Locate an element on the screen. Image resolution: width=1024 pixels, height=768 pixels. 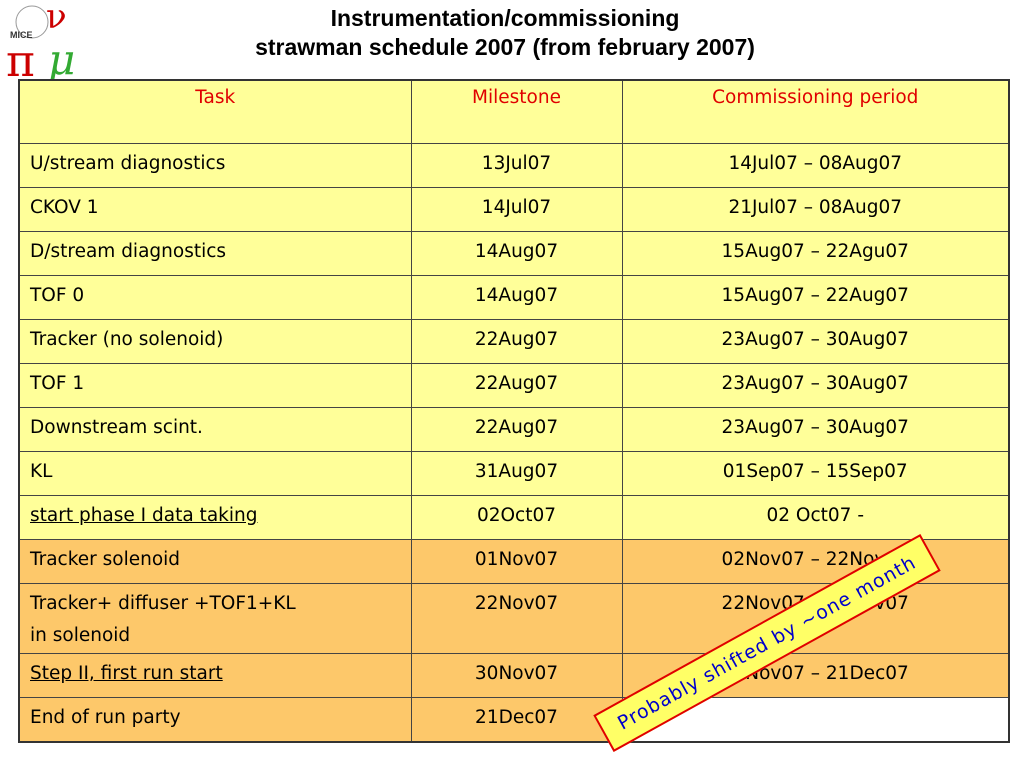
table-cell: 14Jul07 is located at coordinates (516, 209).